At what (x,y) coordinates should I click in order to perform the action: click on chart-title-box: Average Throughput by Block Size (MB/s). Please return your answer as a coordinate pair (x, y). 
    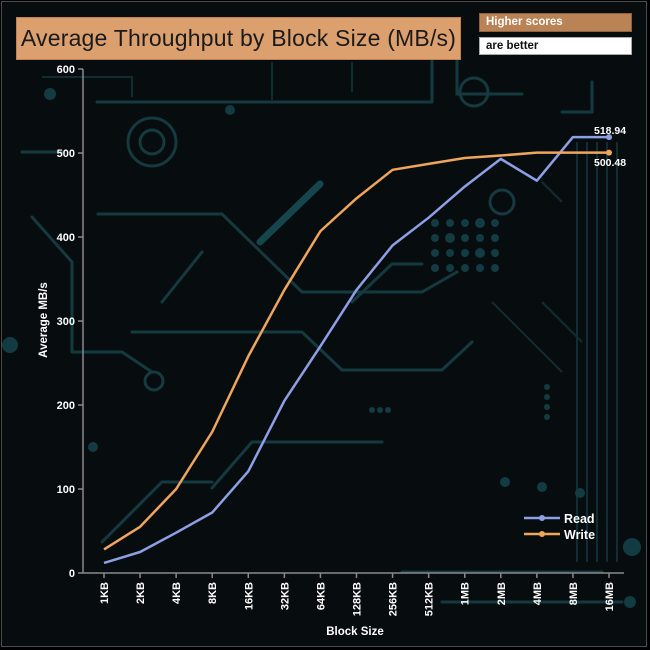
    Looking at the image, I should click on (238, 38).